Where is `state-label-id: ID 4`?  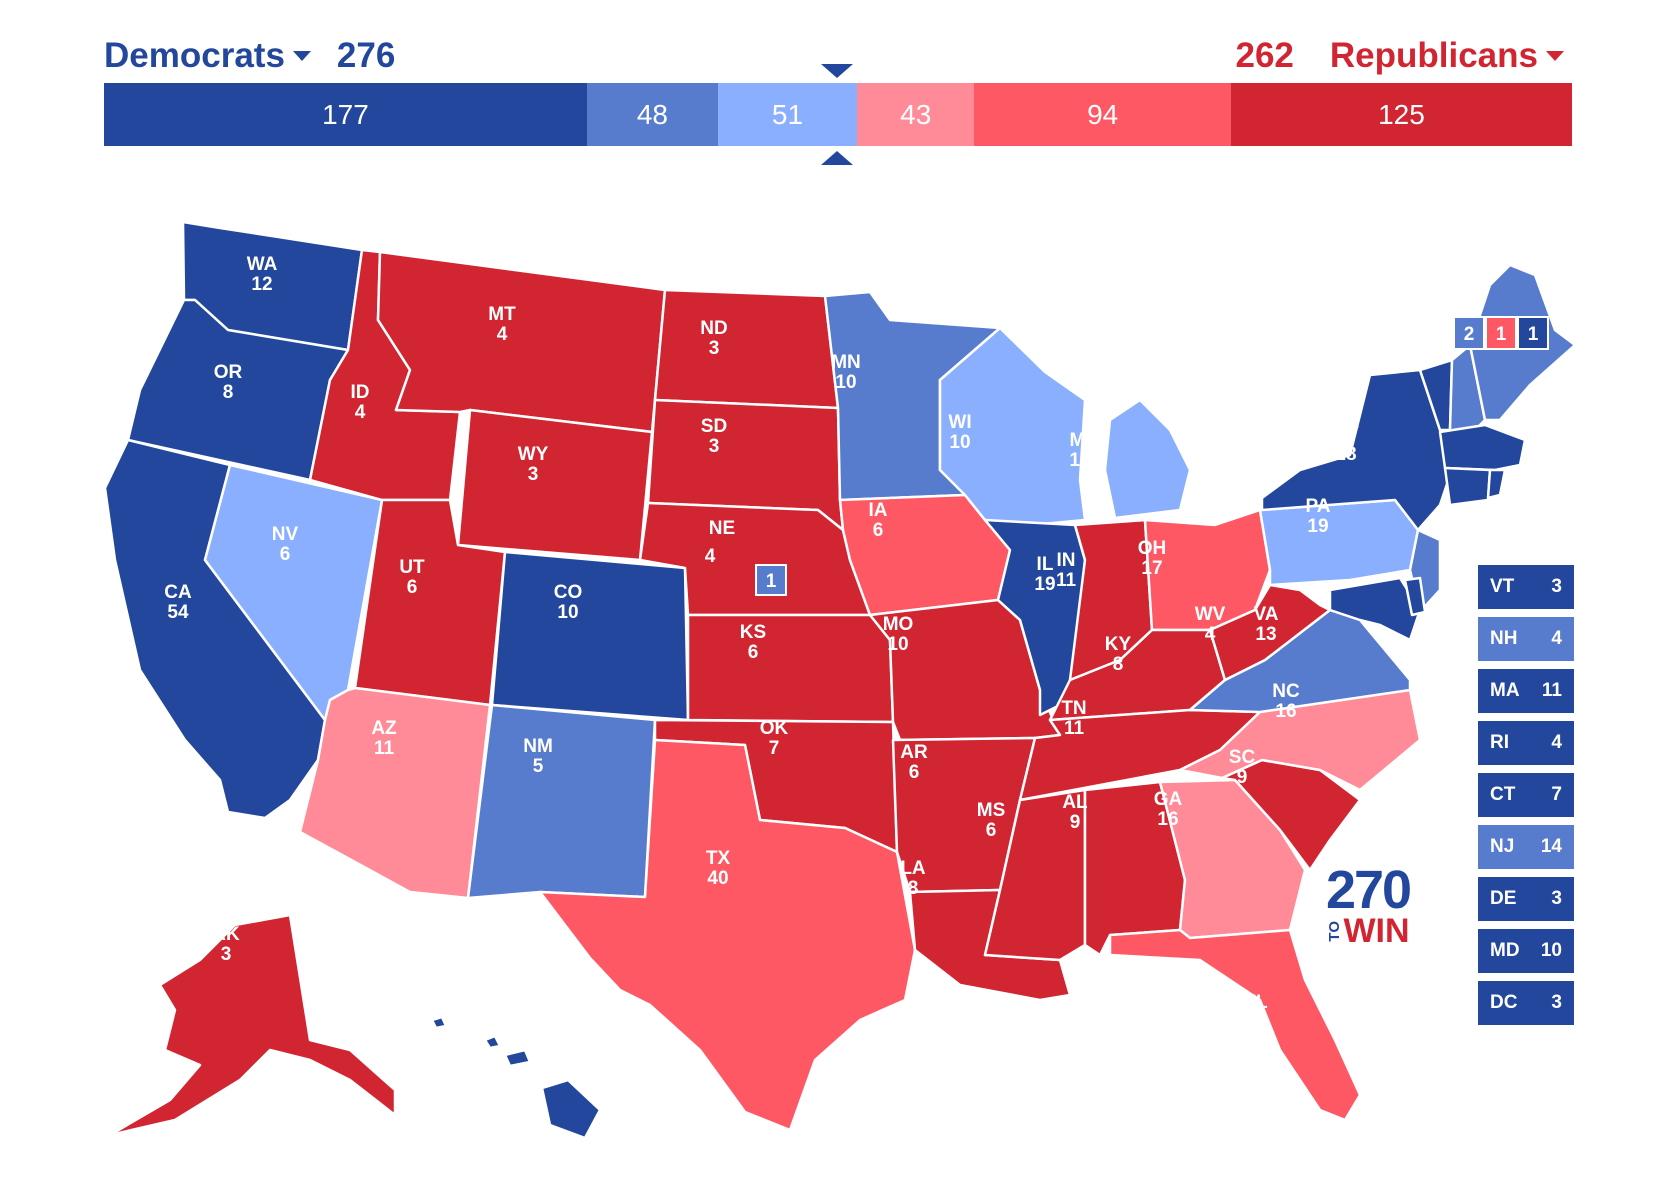
state-label-id: ID 4 is located at coordinates (360, 402).